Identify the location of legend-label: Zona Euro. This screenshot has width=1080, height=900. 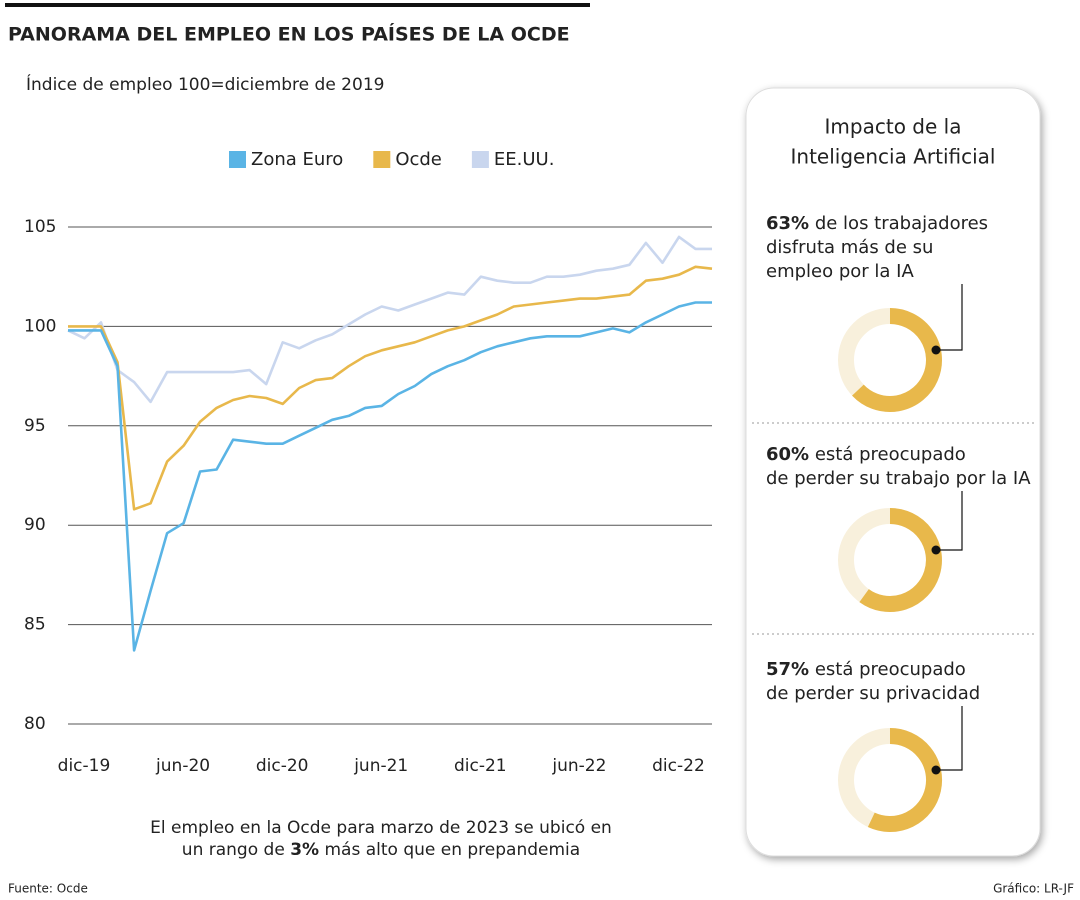
(297, 159).